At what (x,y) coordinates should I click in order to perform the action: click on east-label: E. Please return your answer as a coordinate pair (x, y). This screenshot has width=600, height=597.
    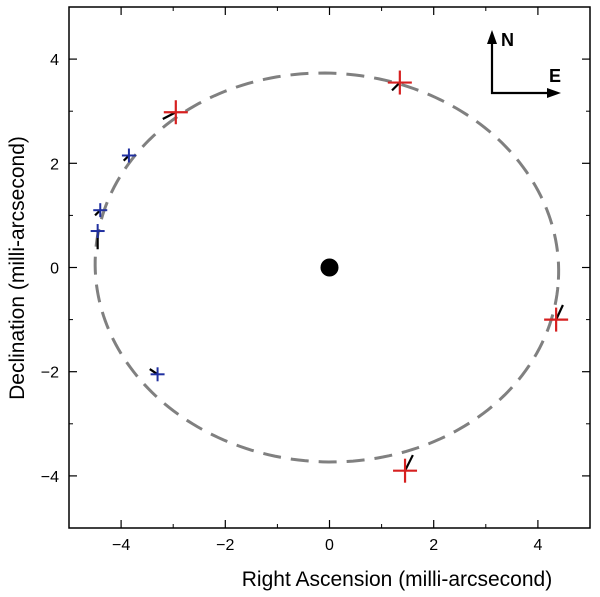
    Looking at the image, I should click on (555, 76).